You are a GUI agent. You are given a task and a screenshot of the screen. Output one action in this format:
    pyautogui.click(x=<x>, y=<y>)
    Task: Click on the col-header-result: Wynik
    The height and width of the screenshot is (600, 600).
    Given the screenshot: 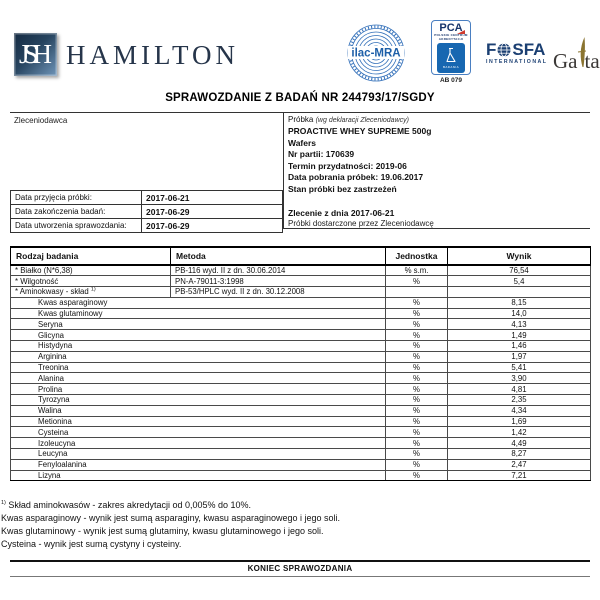 What is the action you would take?
    pyautogui.click(x=519, y=256)
    